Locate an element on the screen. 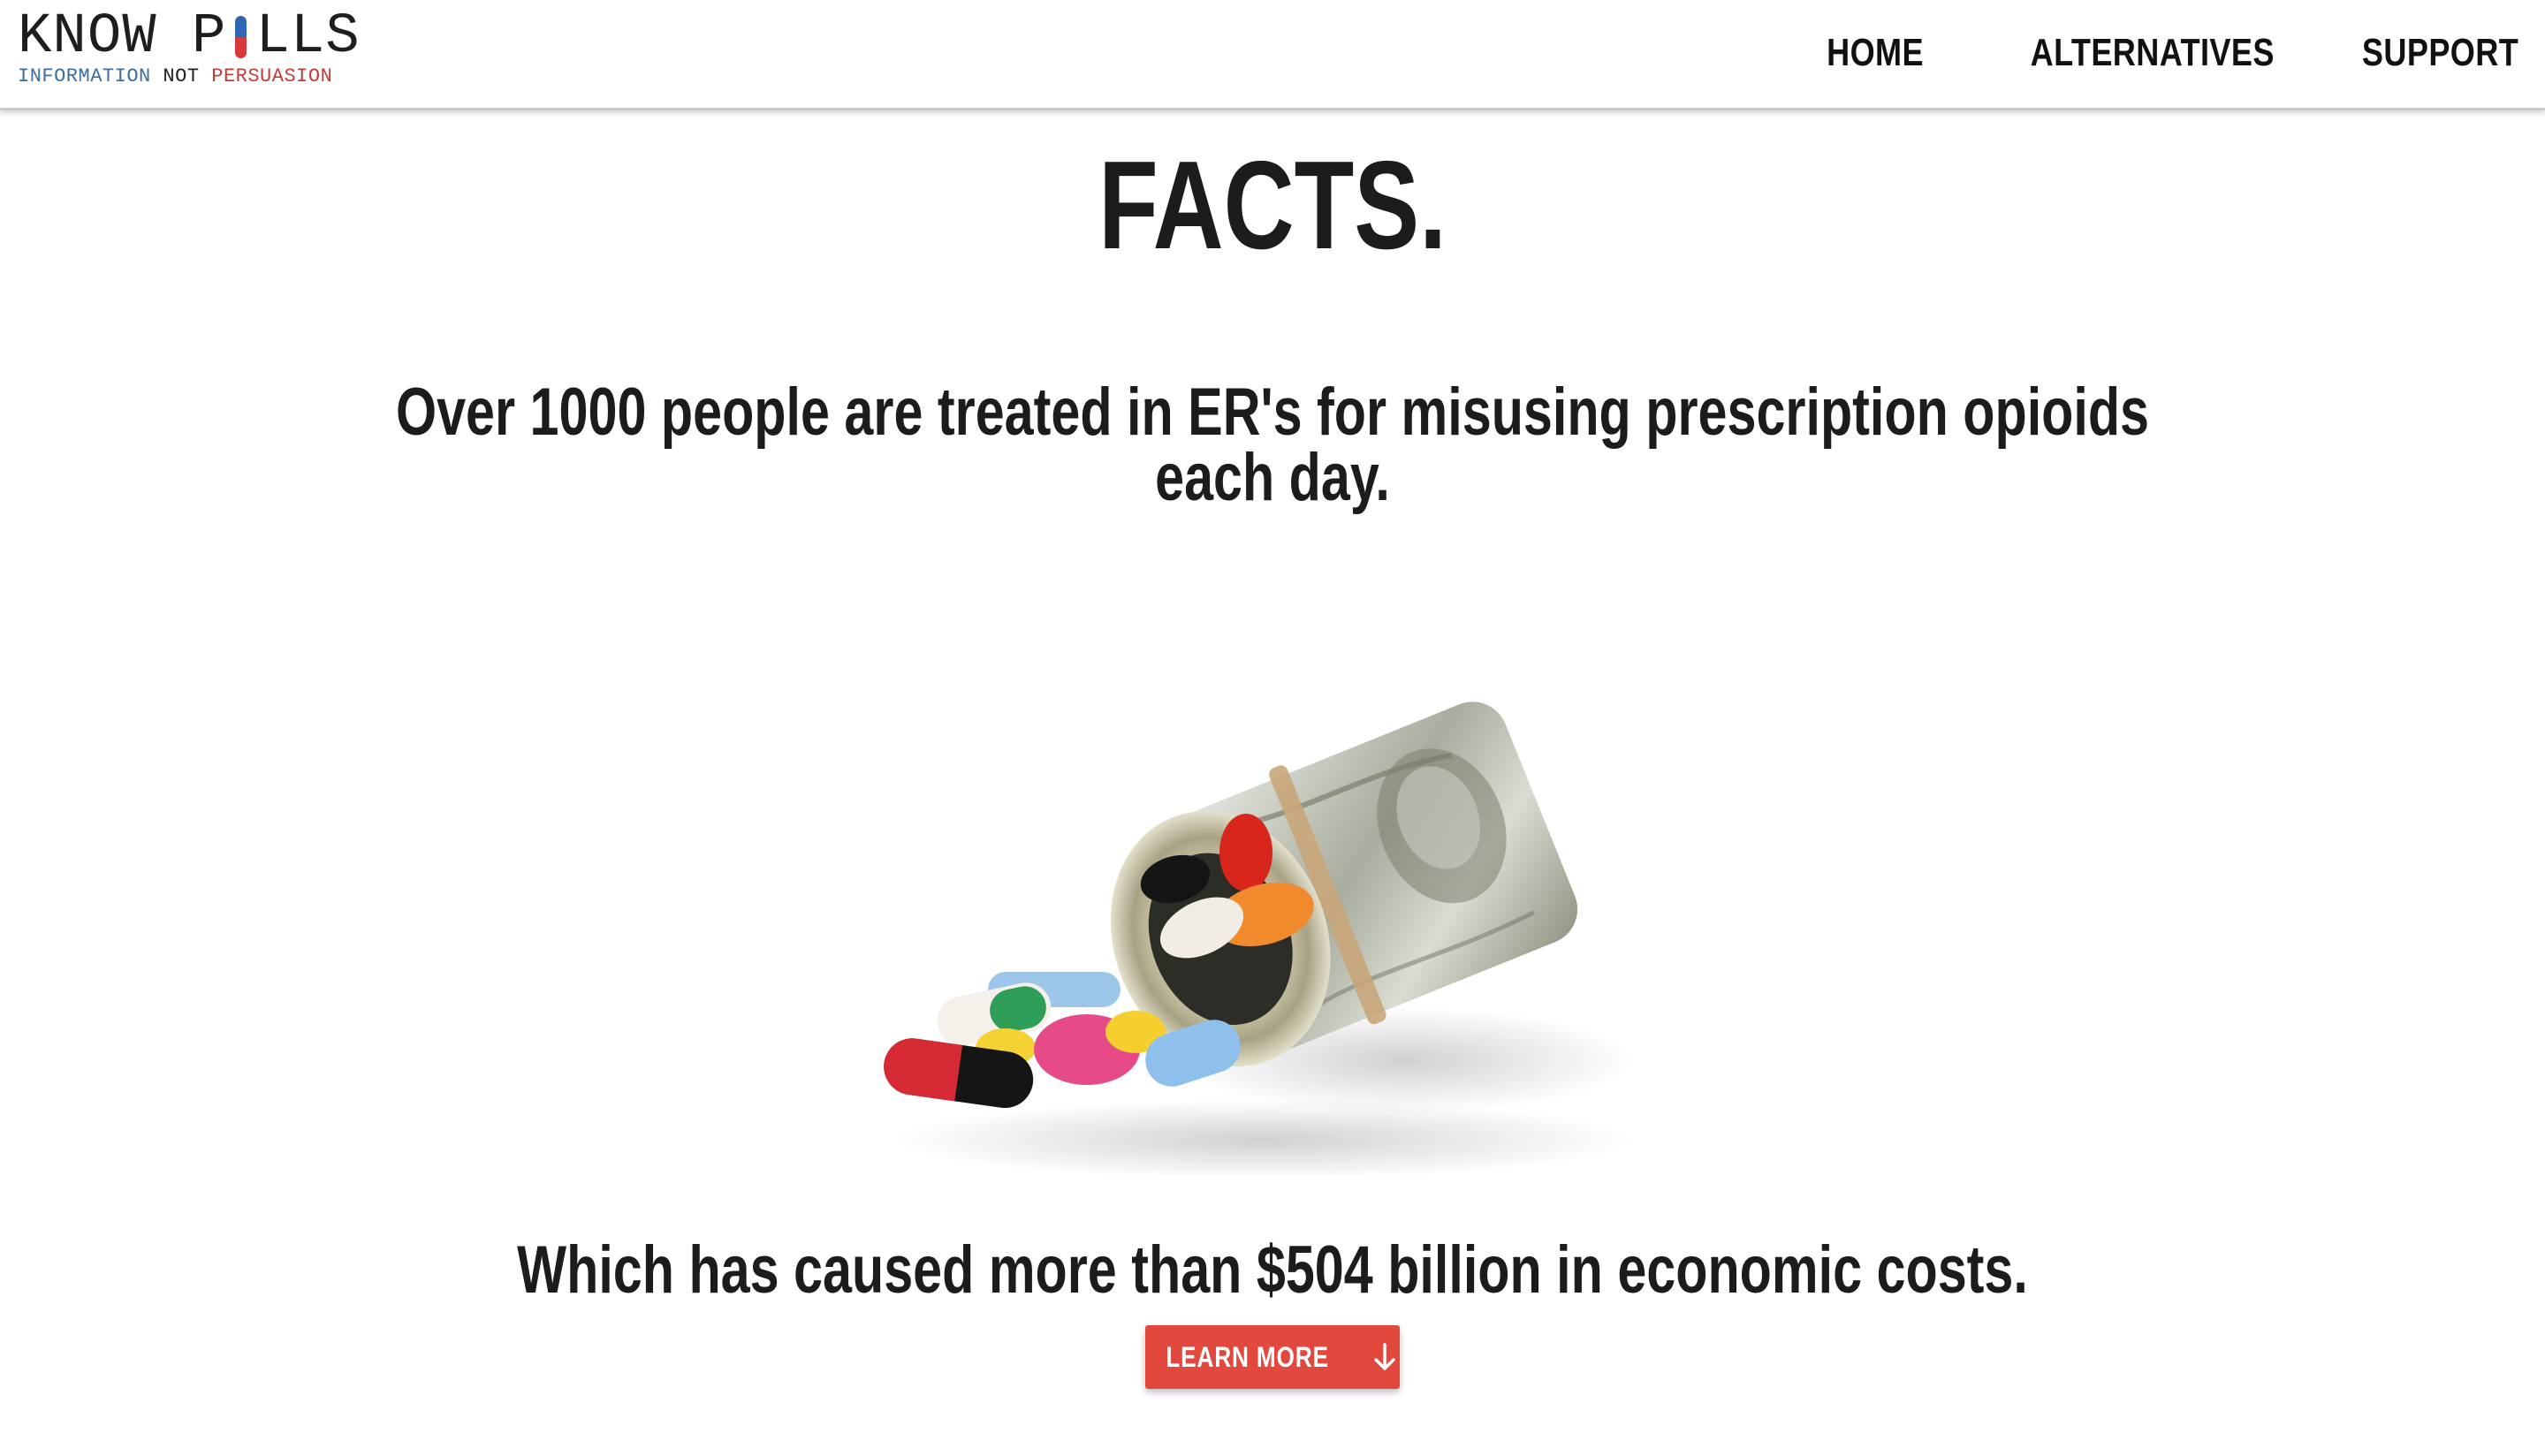  money-roll-pills-image is located at coordinates (1259, 938).